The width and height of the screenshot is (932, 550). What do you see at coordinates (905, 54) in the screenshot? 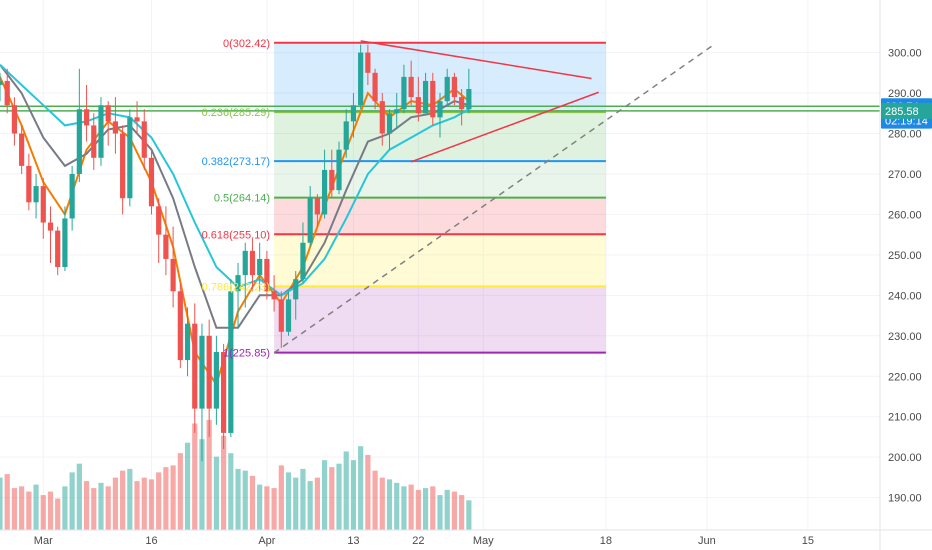
I see `price-tick-label: 300.00` at bounding box center [905, 54].